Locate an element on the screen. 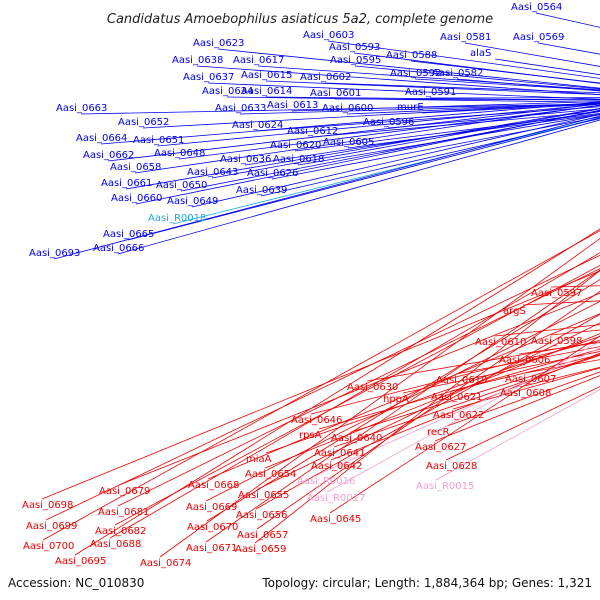 The image size is (600, 600). forward-gene-label: Aasi_0569 is located at coordinates (538, 37).